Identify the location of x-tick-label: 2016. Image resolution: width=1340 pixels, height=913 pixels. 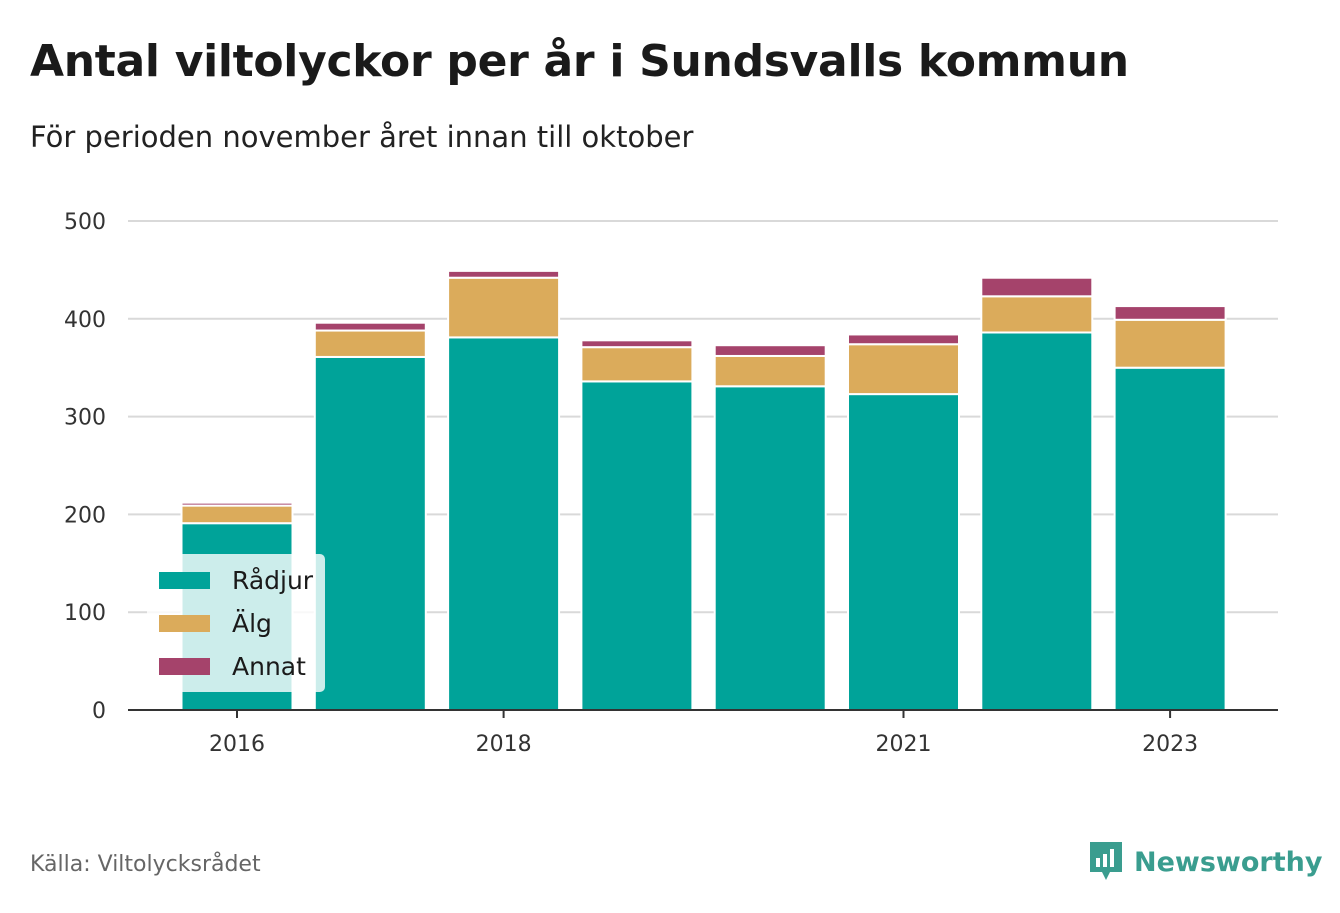
(237, 744).